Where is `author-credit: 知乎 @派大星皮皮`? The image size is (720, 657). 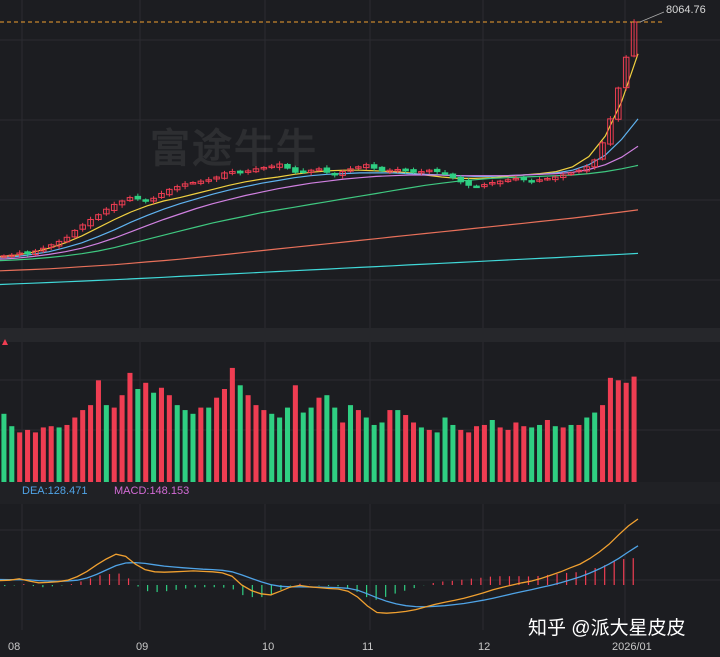 author-credit: 知乎 @派大星皮皮 is located at coordinates (607, 628).